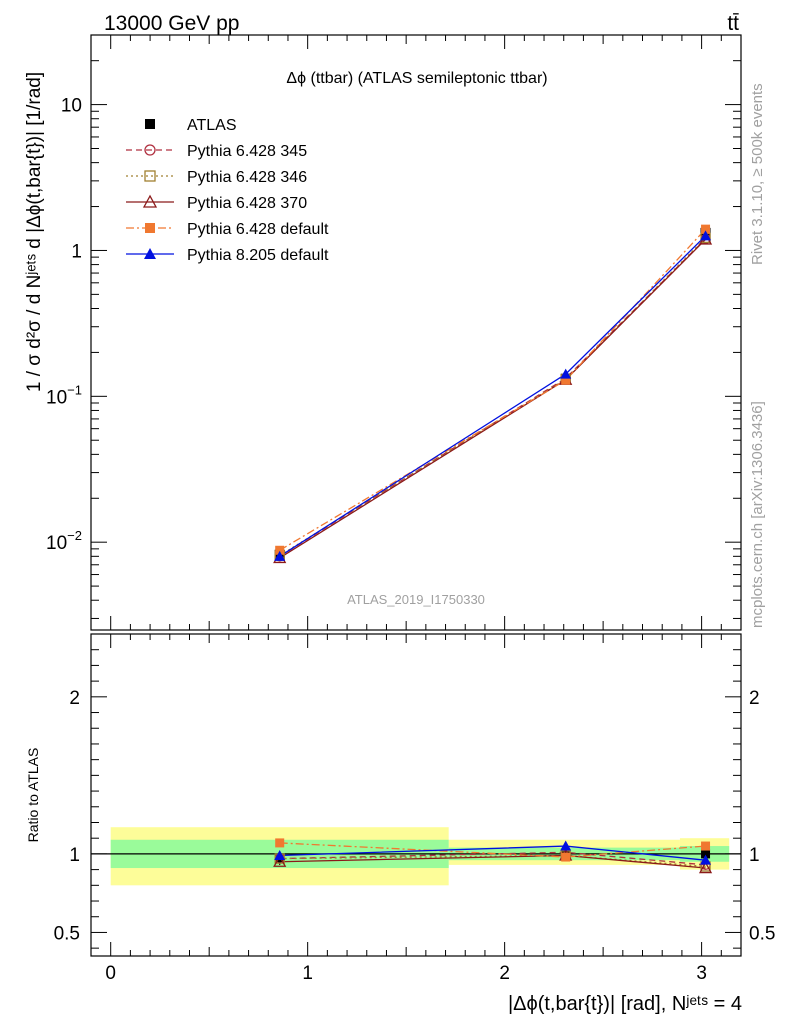 This screenshot has width=786, height=1024. I want to click on ratio-y-tick-label-left: 1, so click(74, 855).